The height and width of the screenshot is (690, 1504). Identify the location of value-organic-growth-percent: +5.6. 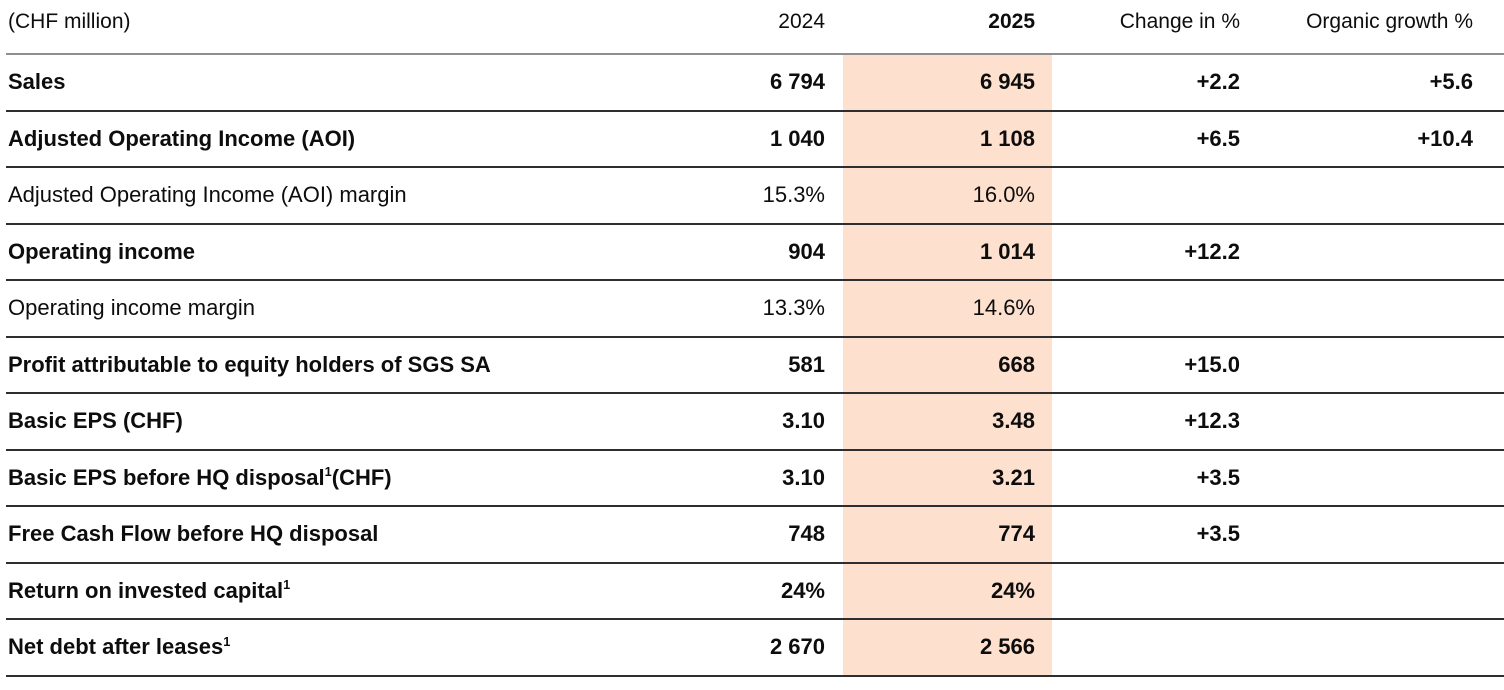
(1451, 82).